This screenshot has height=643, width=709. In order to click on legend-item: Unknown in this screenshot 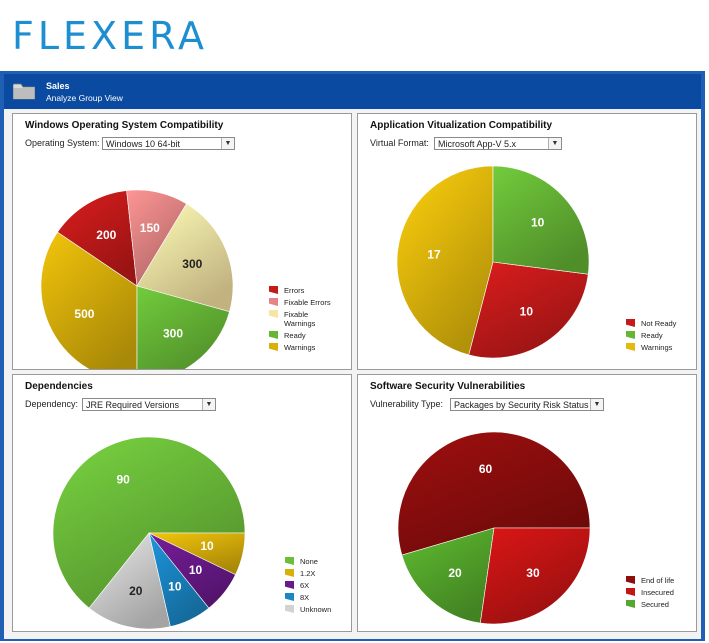, I will do `click(318, 609)`.